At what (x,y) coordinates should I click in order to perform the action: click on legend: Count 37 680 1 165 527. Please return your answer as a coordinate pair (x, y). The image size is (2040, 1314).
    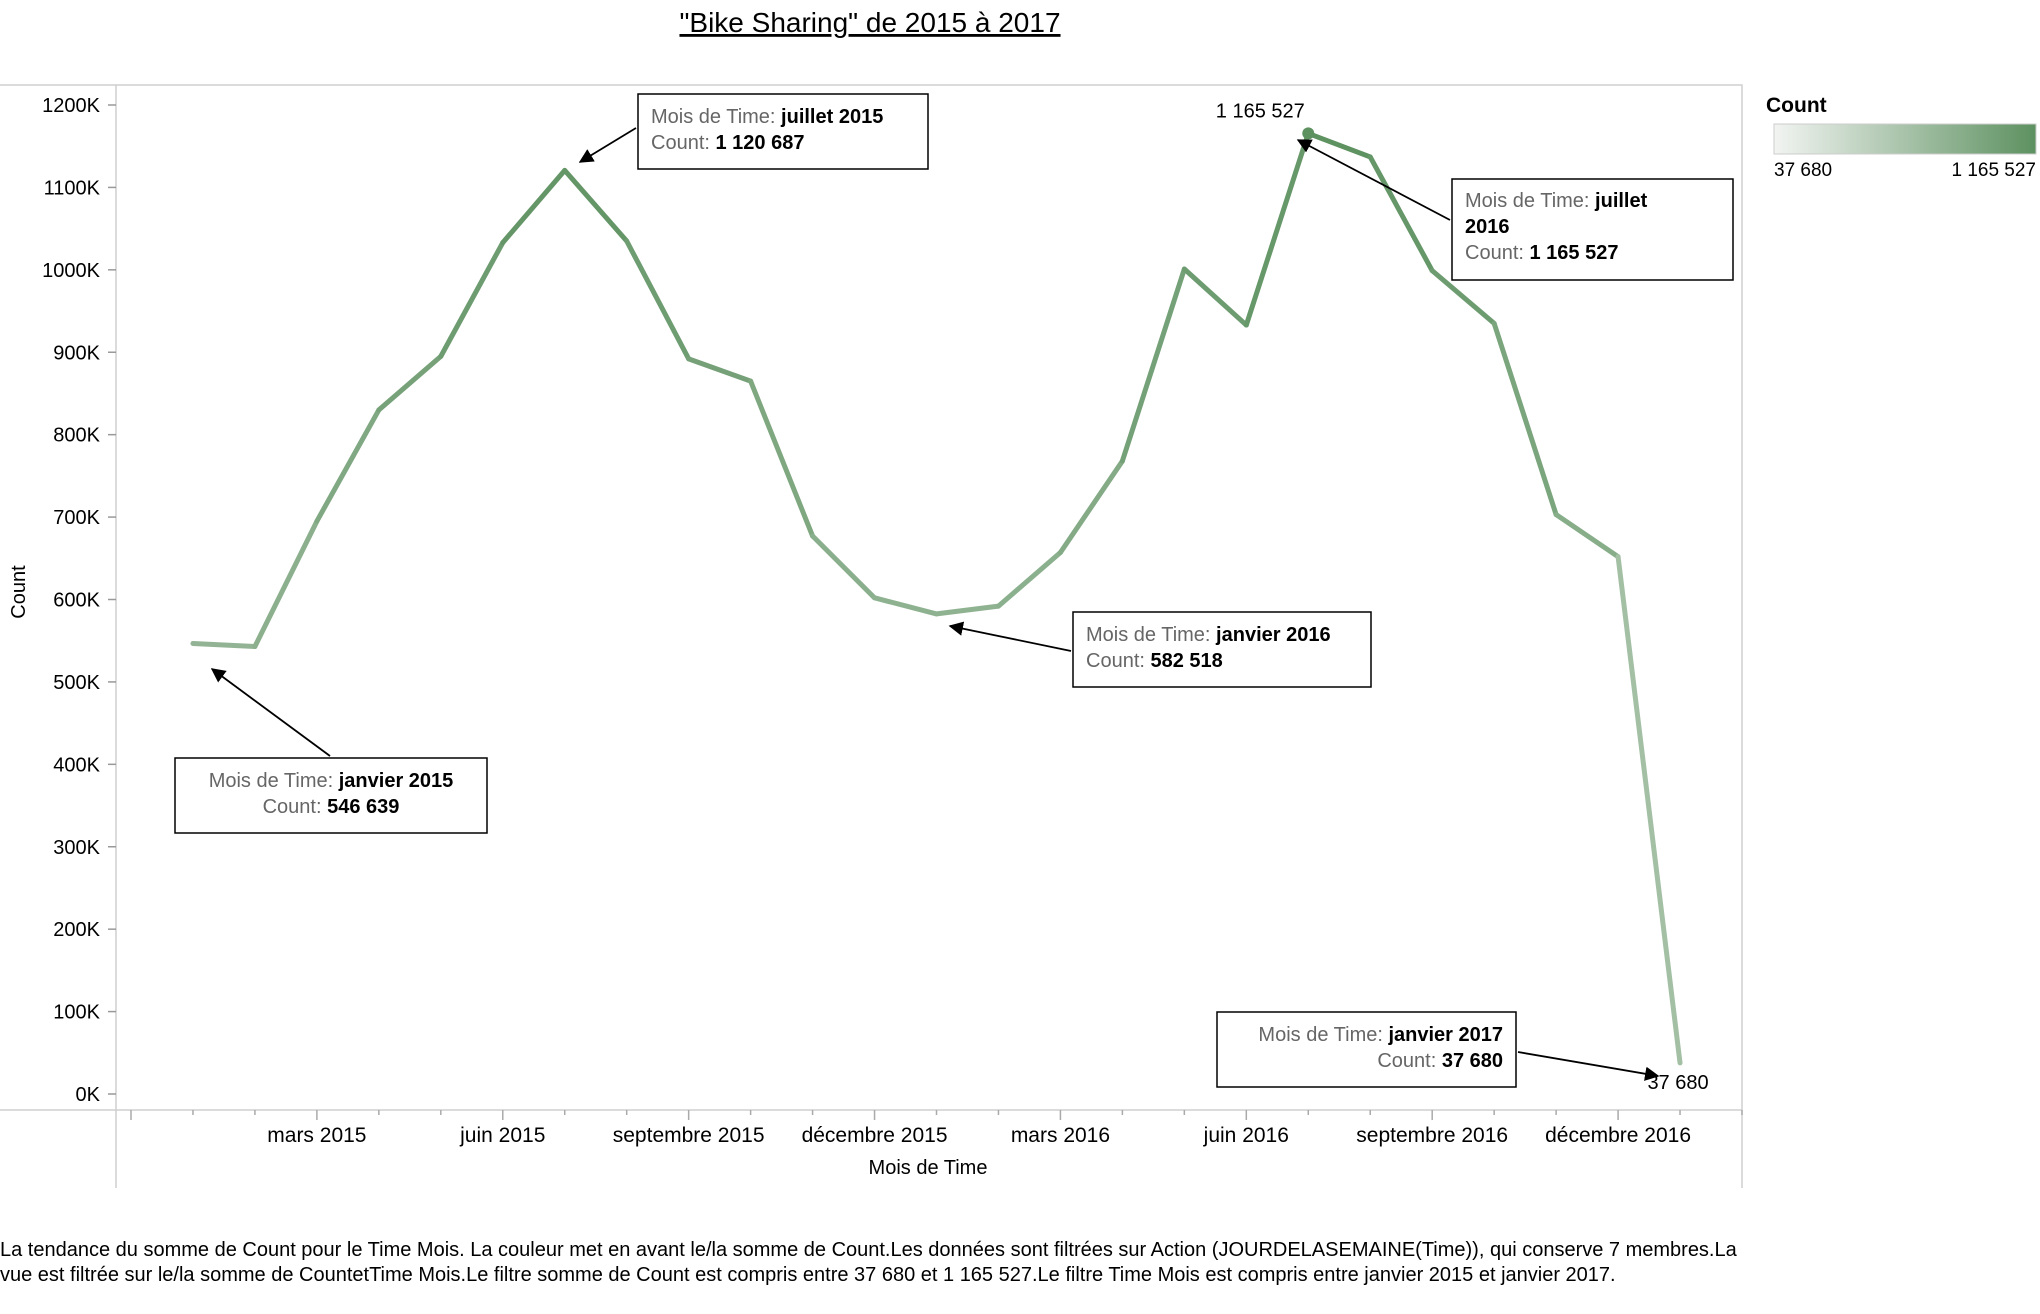
    Looking at the image, I should click on (1901, 137).